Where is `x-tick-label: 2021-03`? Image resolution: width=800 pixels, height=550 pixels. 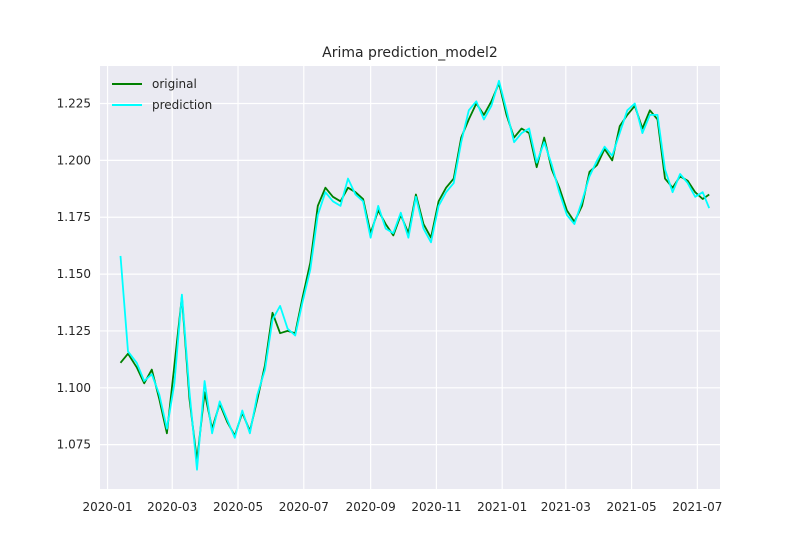 x-tick-label: 2021-03 is located at coordinates (566, 507).